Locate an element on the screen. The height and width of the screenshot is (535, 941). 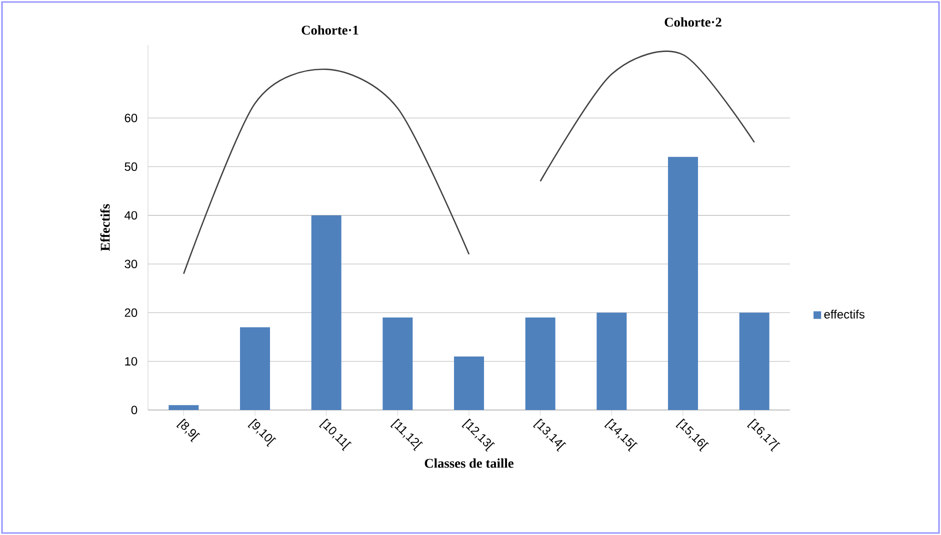
y-tick-label: 40 is located at coordinates (131, 215).